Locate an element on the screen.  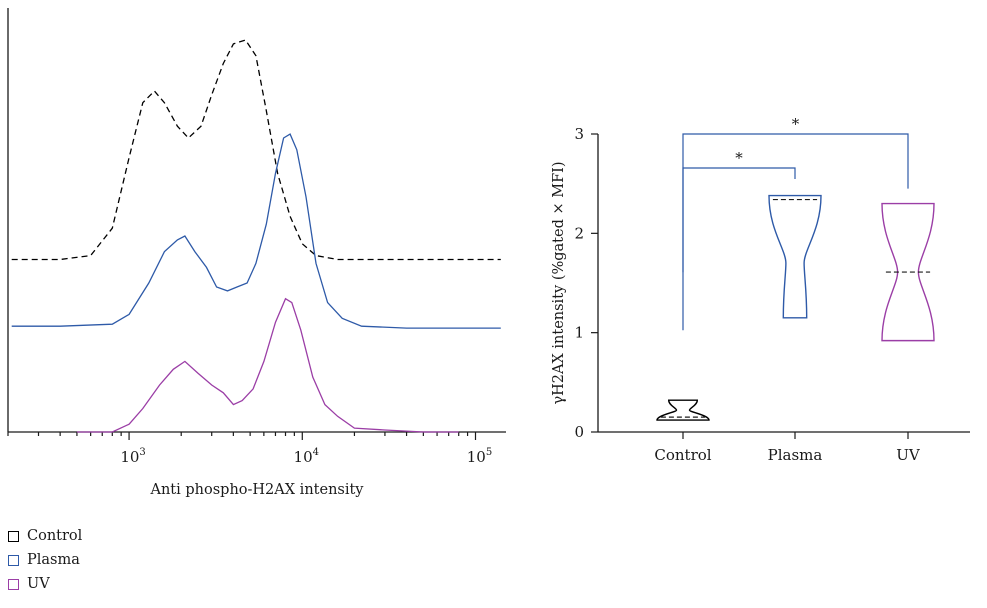
legend-item-control: Control is located at coordinates (45, 536).